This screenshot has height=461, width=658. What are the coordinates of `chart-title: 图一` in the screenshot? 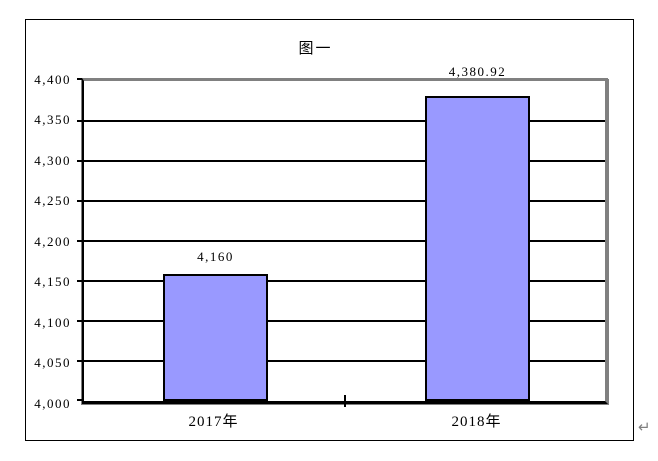 It's located at (315, 49).